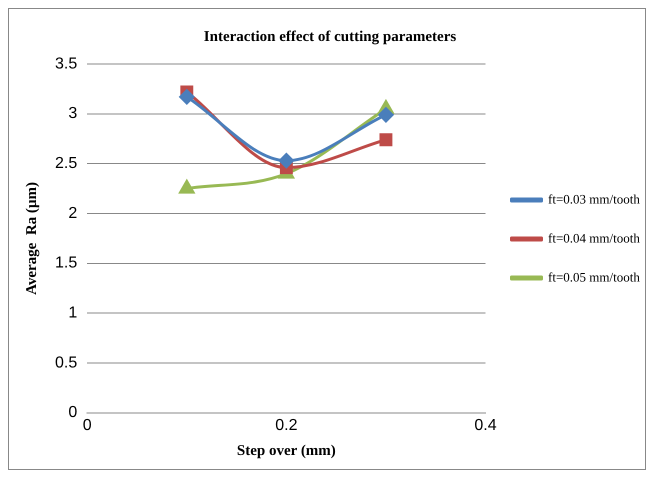 This screenshot has width=655, height=480. I want to click on x-tick-label: 0, so click(87, 425).